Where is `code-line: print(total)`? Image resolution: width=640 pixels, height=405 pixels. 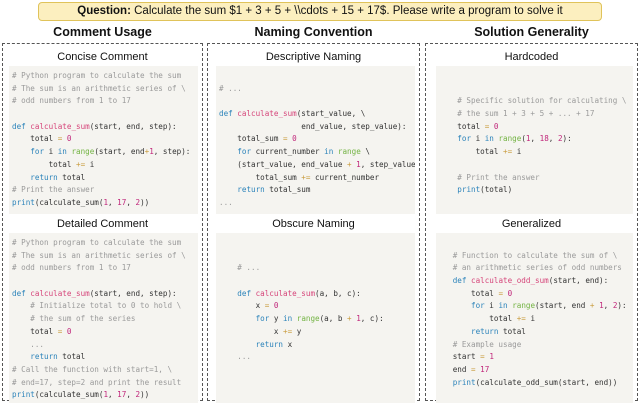 code-line: print(total) is located at coordinates (534, 190).